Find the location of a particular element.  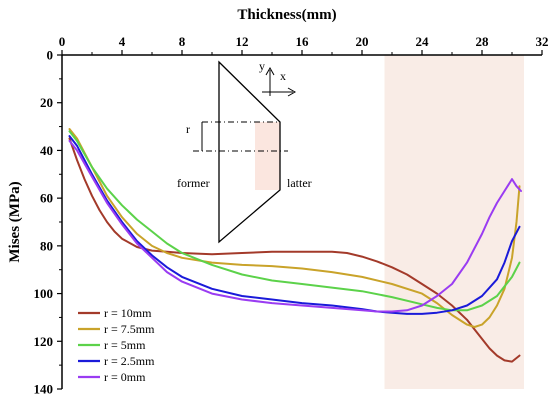

inset-trapezoid is located at coordinates (249, 152).